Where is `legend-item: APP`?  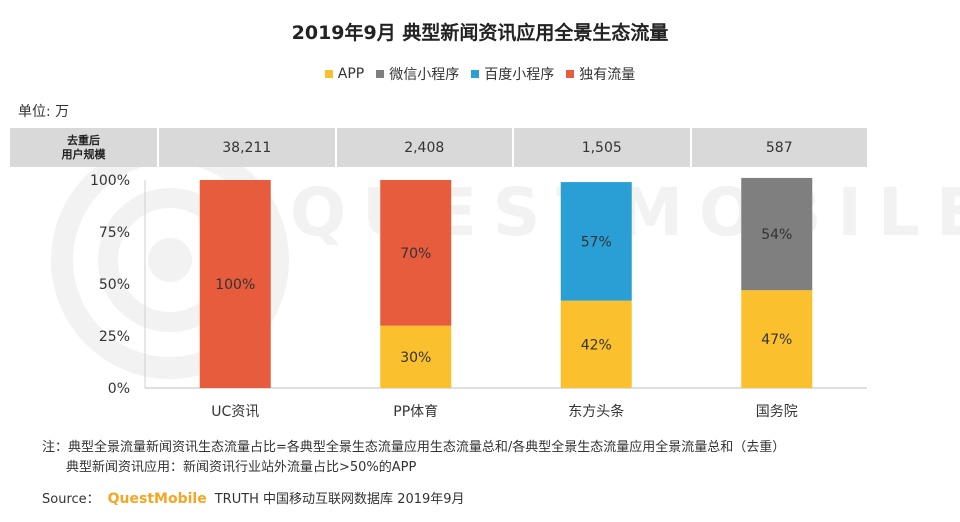
legend-item: APP is located at coordinates (344, 74).